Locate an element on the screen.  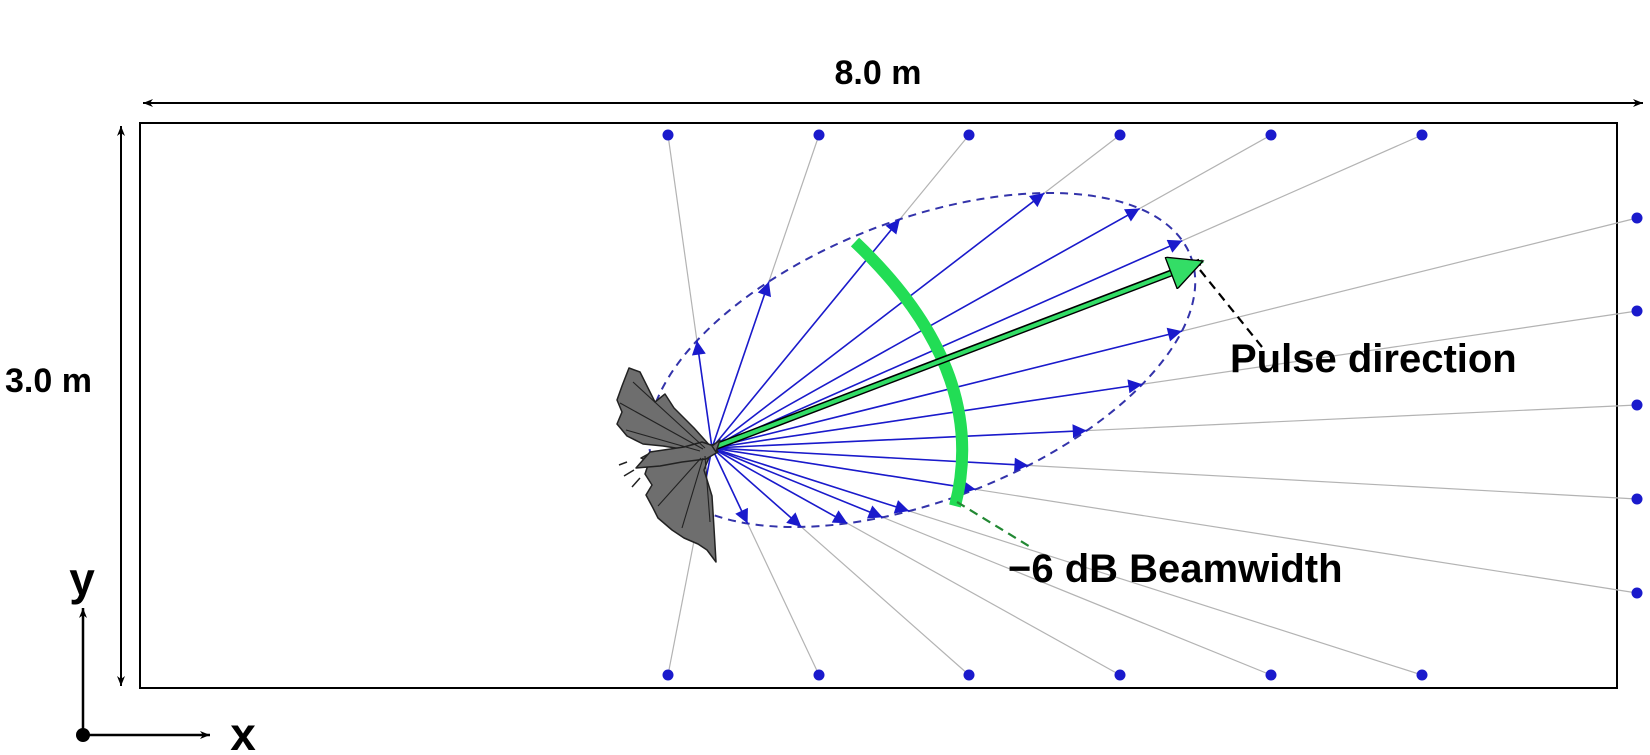
short-ray-group is located at coordinates (947, 360).